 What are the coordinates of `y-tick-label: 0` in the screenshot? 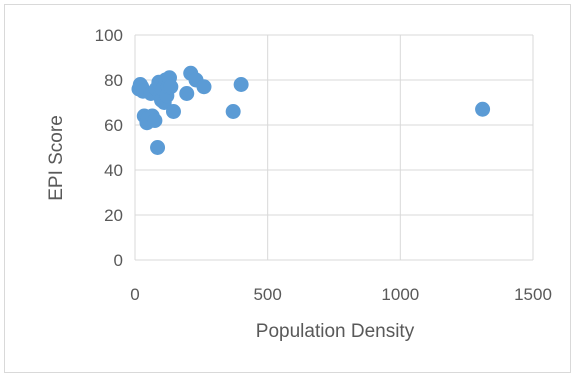 It's located at (118, 260).